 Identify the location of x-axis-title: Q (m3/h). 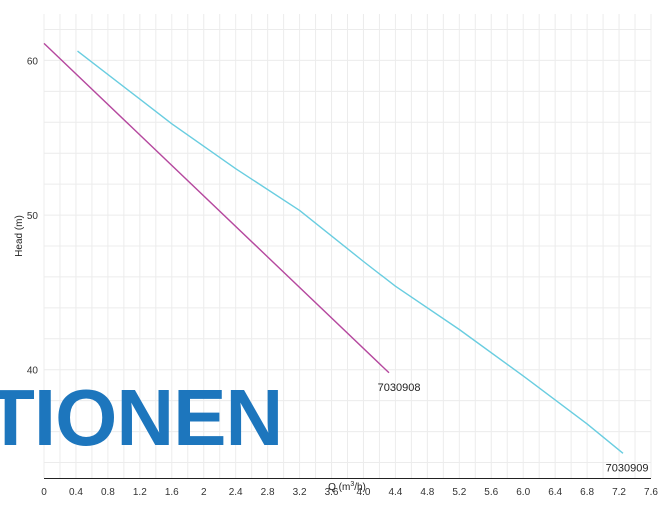
(347, 487).